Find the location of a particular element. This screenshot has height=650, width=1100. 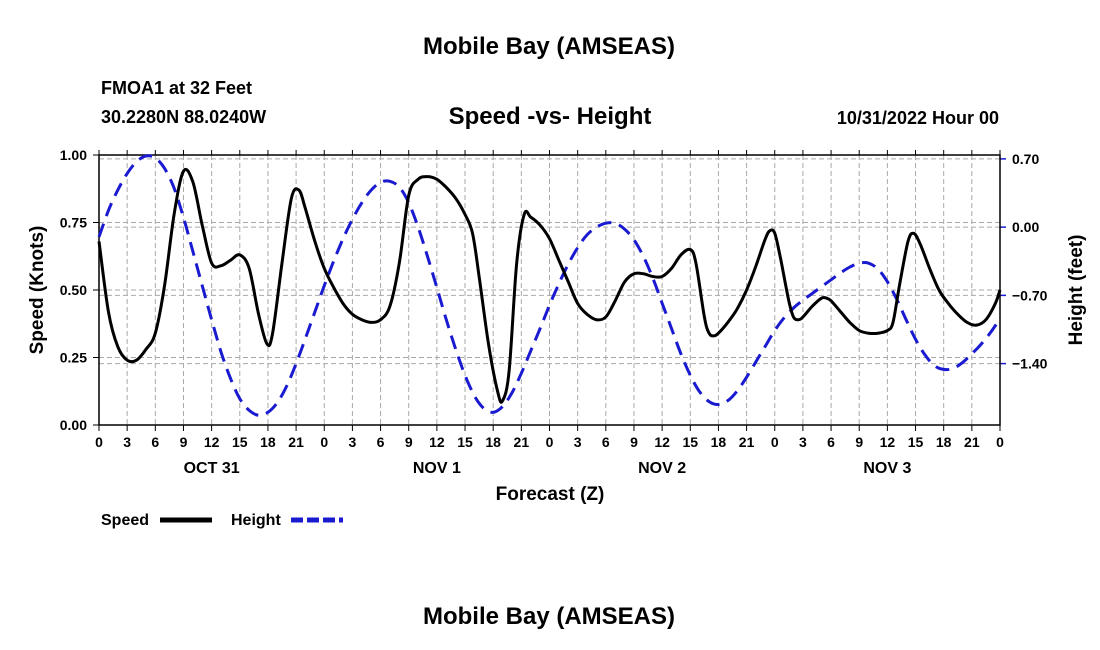

chart-title: Mobile Bay (AMSEAS) is located at coordinates (549, 46).